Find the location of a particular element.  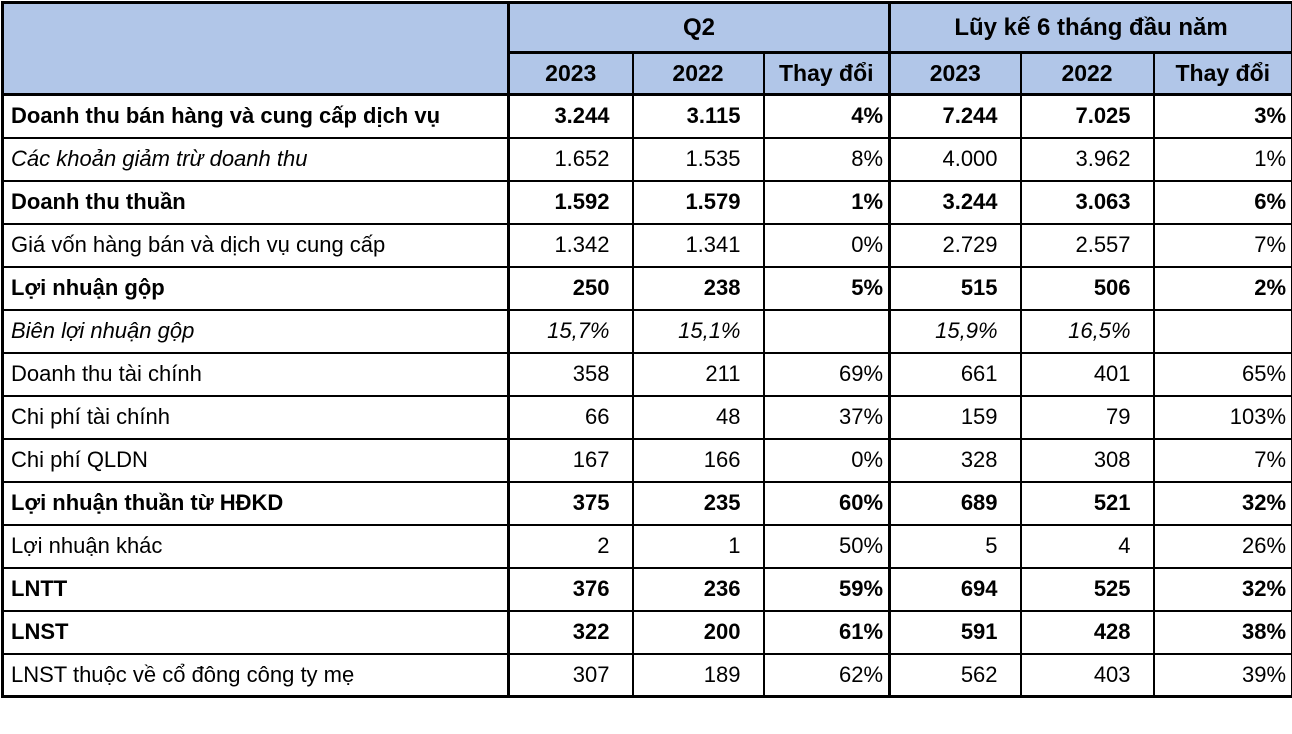

row-label: Biên lợi nhuận gộp is located at coordinates (255, 331).